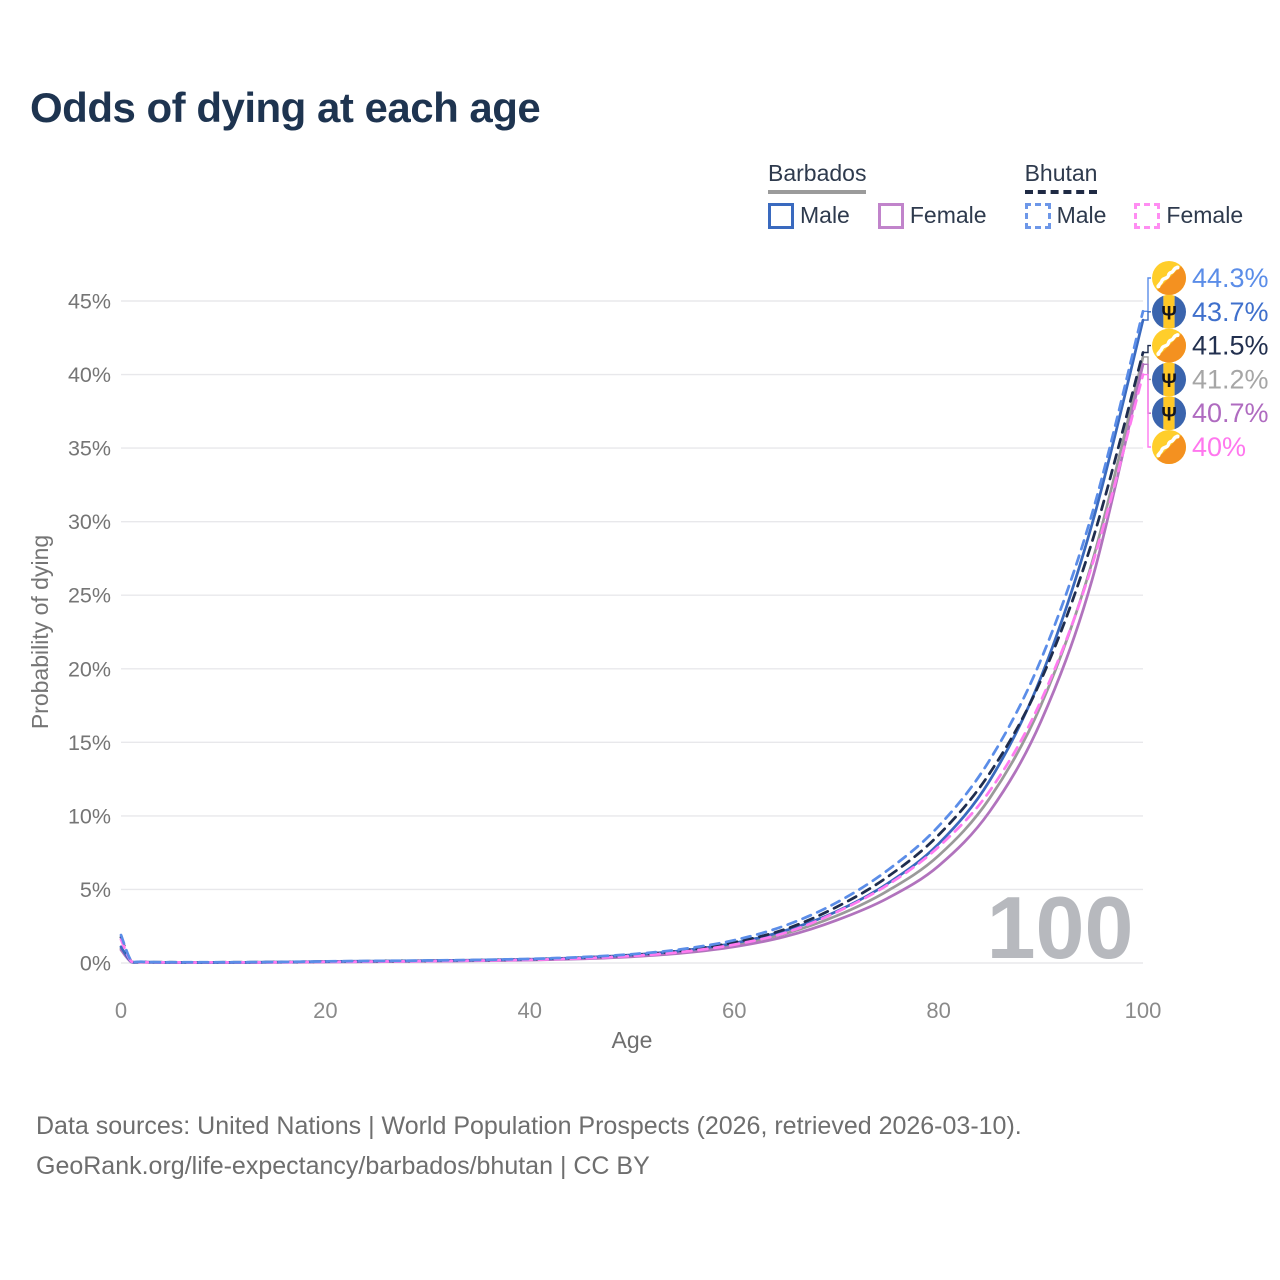  Describe the element at coordinates (89, 522) in the screenshot. I see `y-tick-label: 30%` at that location.